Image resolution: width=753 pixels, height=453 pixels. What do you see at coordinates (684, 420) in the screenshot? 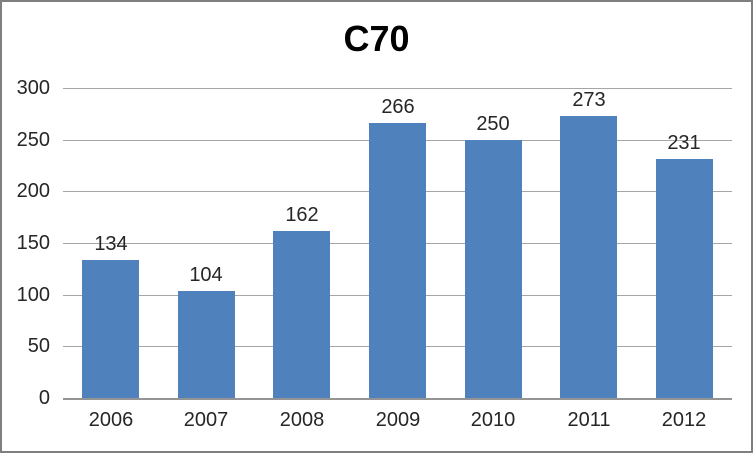
I see `x-axis-category-label: 2012` at bounding box center [684, 420].